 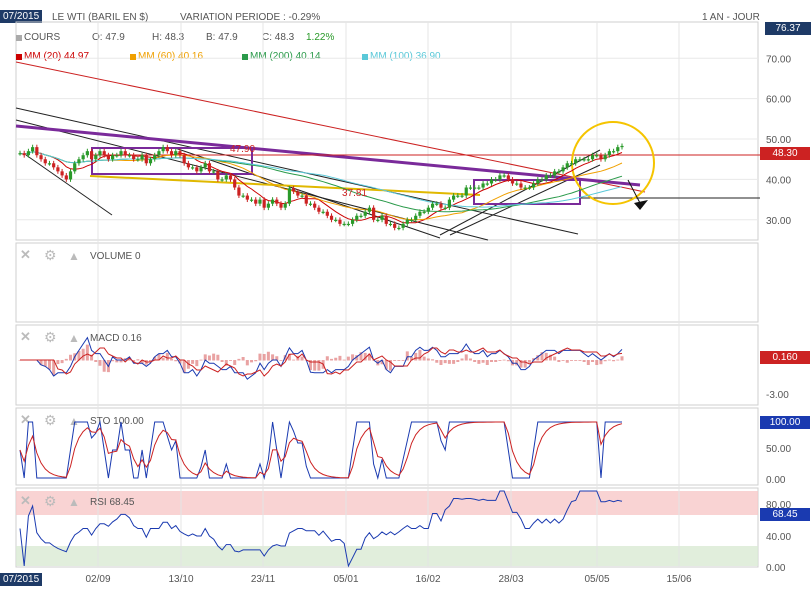 I want to click on last-price-tag: 48.30, so click(x=785, y=153).